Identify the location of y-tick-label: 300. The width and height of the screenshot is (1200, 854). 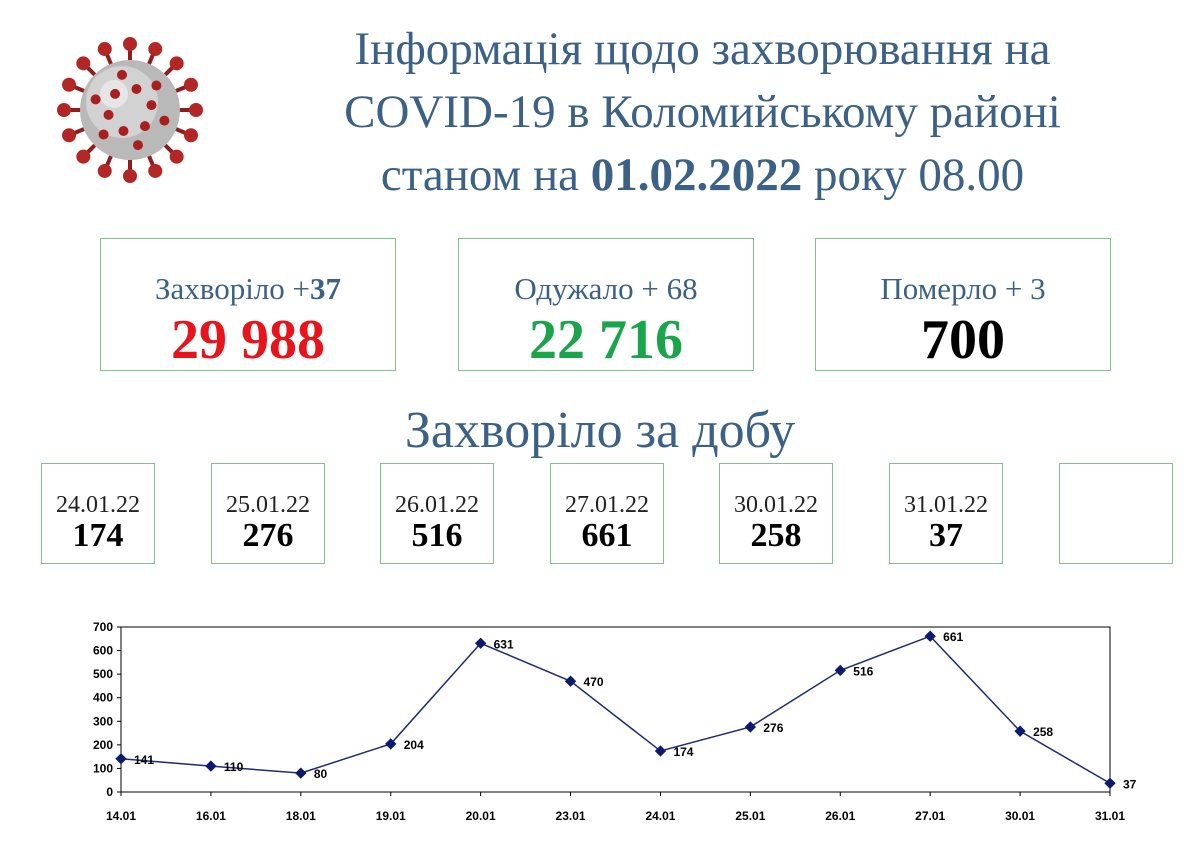
(103, 721).